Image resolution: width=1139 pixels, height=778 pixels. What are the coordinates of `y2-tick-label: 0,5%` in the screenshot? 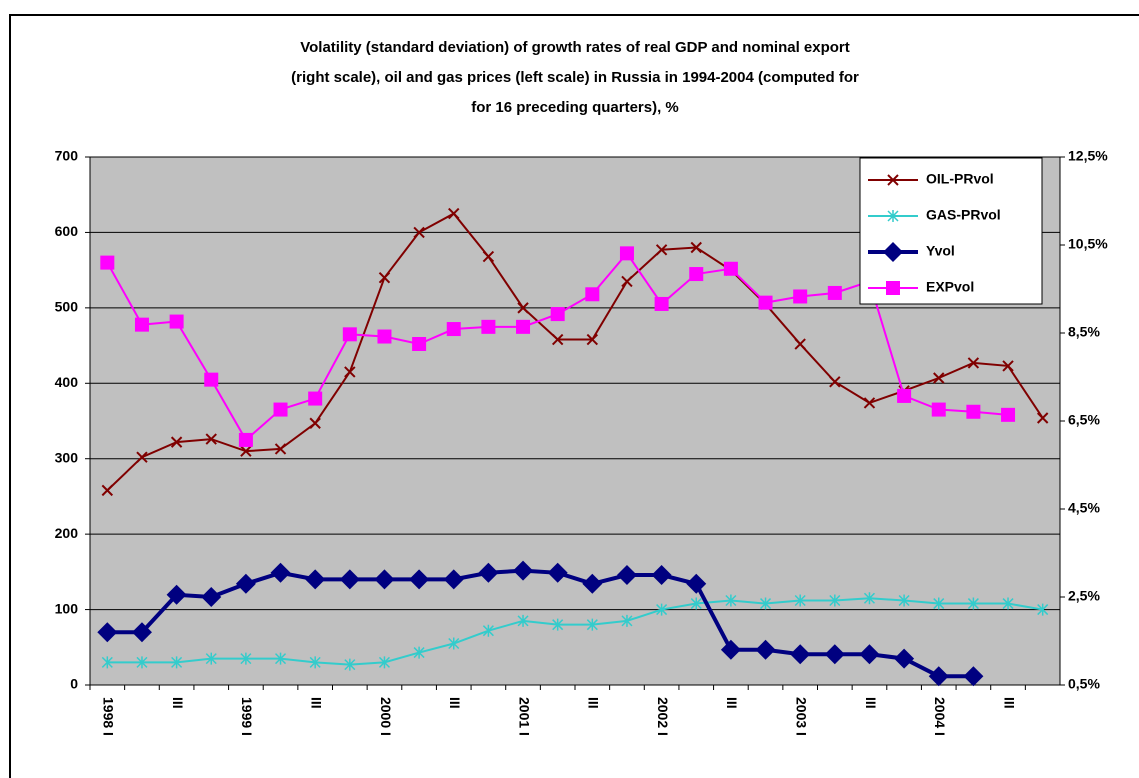 It's located at (1084, 684).